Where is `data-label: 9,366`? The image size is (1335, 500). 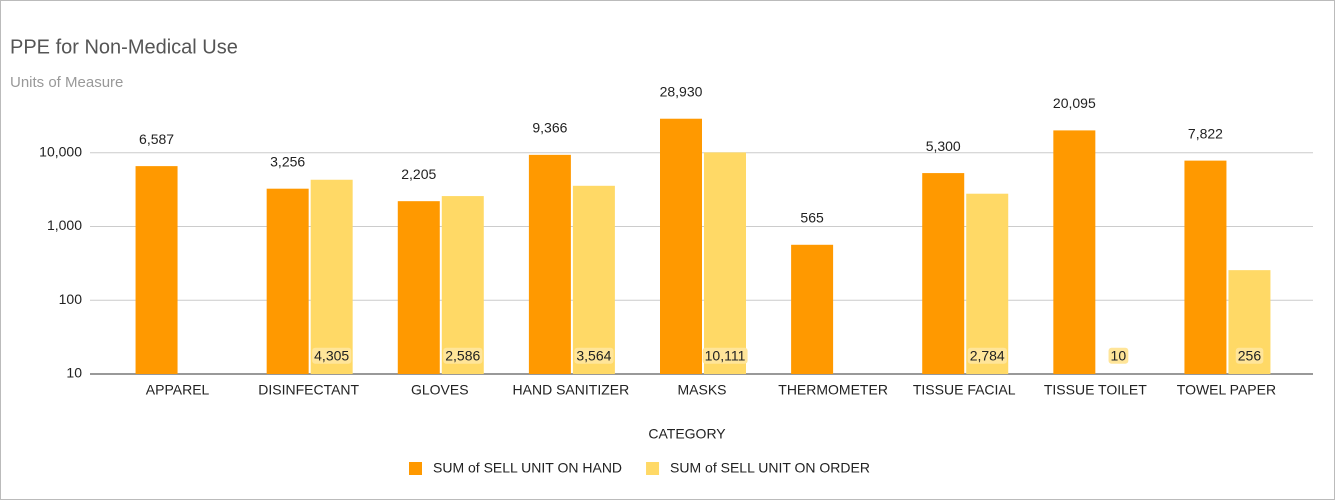
data-label: 9,366 is located at coordinates (549, 128).